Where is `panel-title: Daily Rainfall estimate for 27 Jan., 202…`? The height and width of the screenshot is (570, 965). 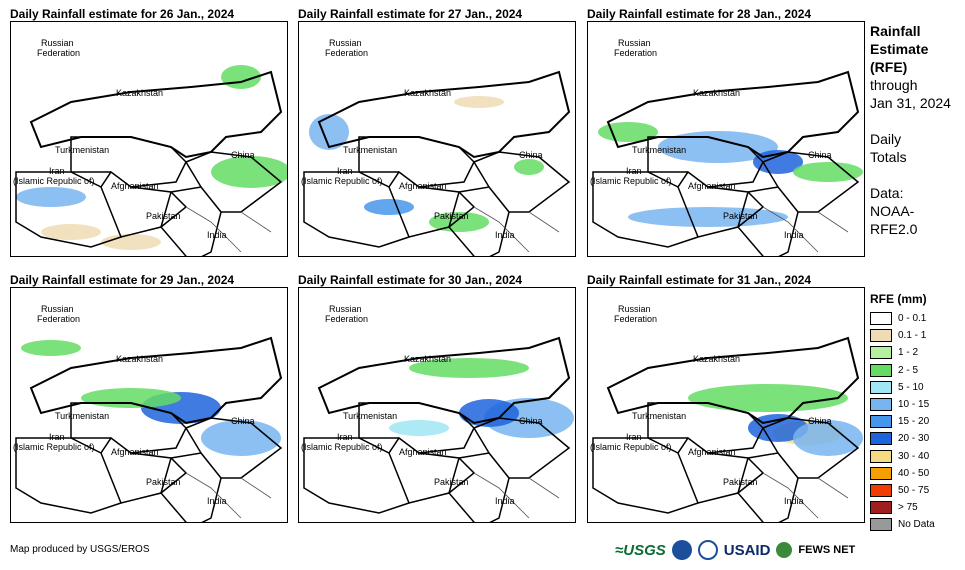
panel-title: Daily Rainfall estimate for 27 Jan., 202… is located at coordinates (410, 14).